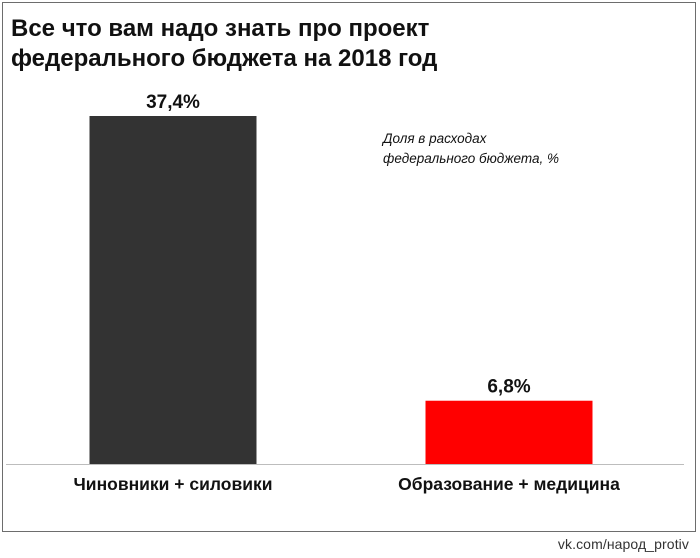 The image size is (700, 558). I want to click on chart-note-line-2: федерального бюджета, %, so click(471, 158).